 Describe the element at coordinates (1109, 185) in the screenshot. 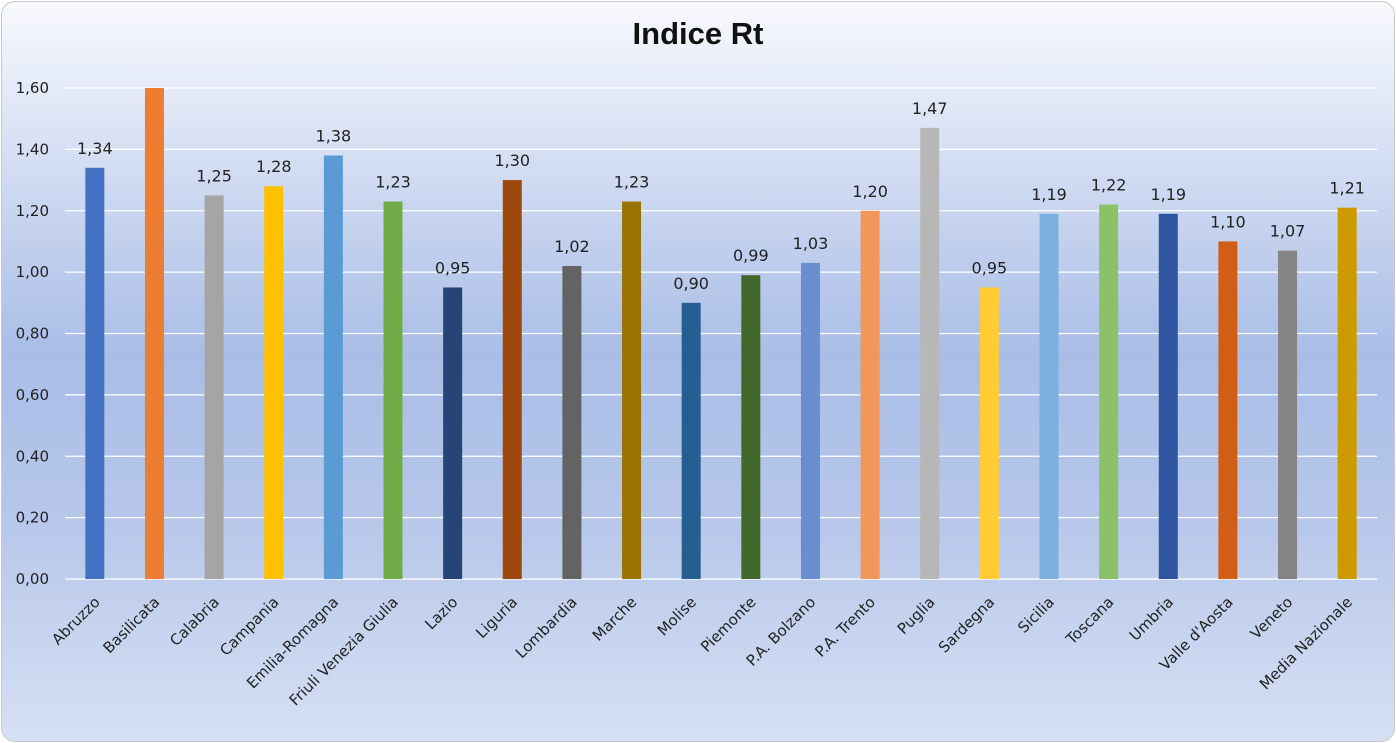

I see `data-label: 1,22` at that location.